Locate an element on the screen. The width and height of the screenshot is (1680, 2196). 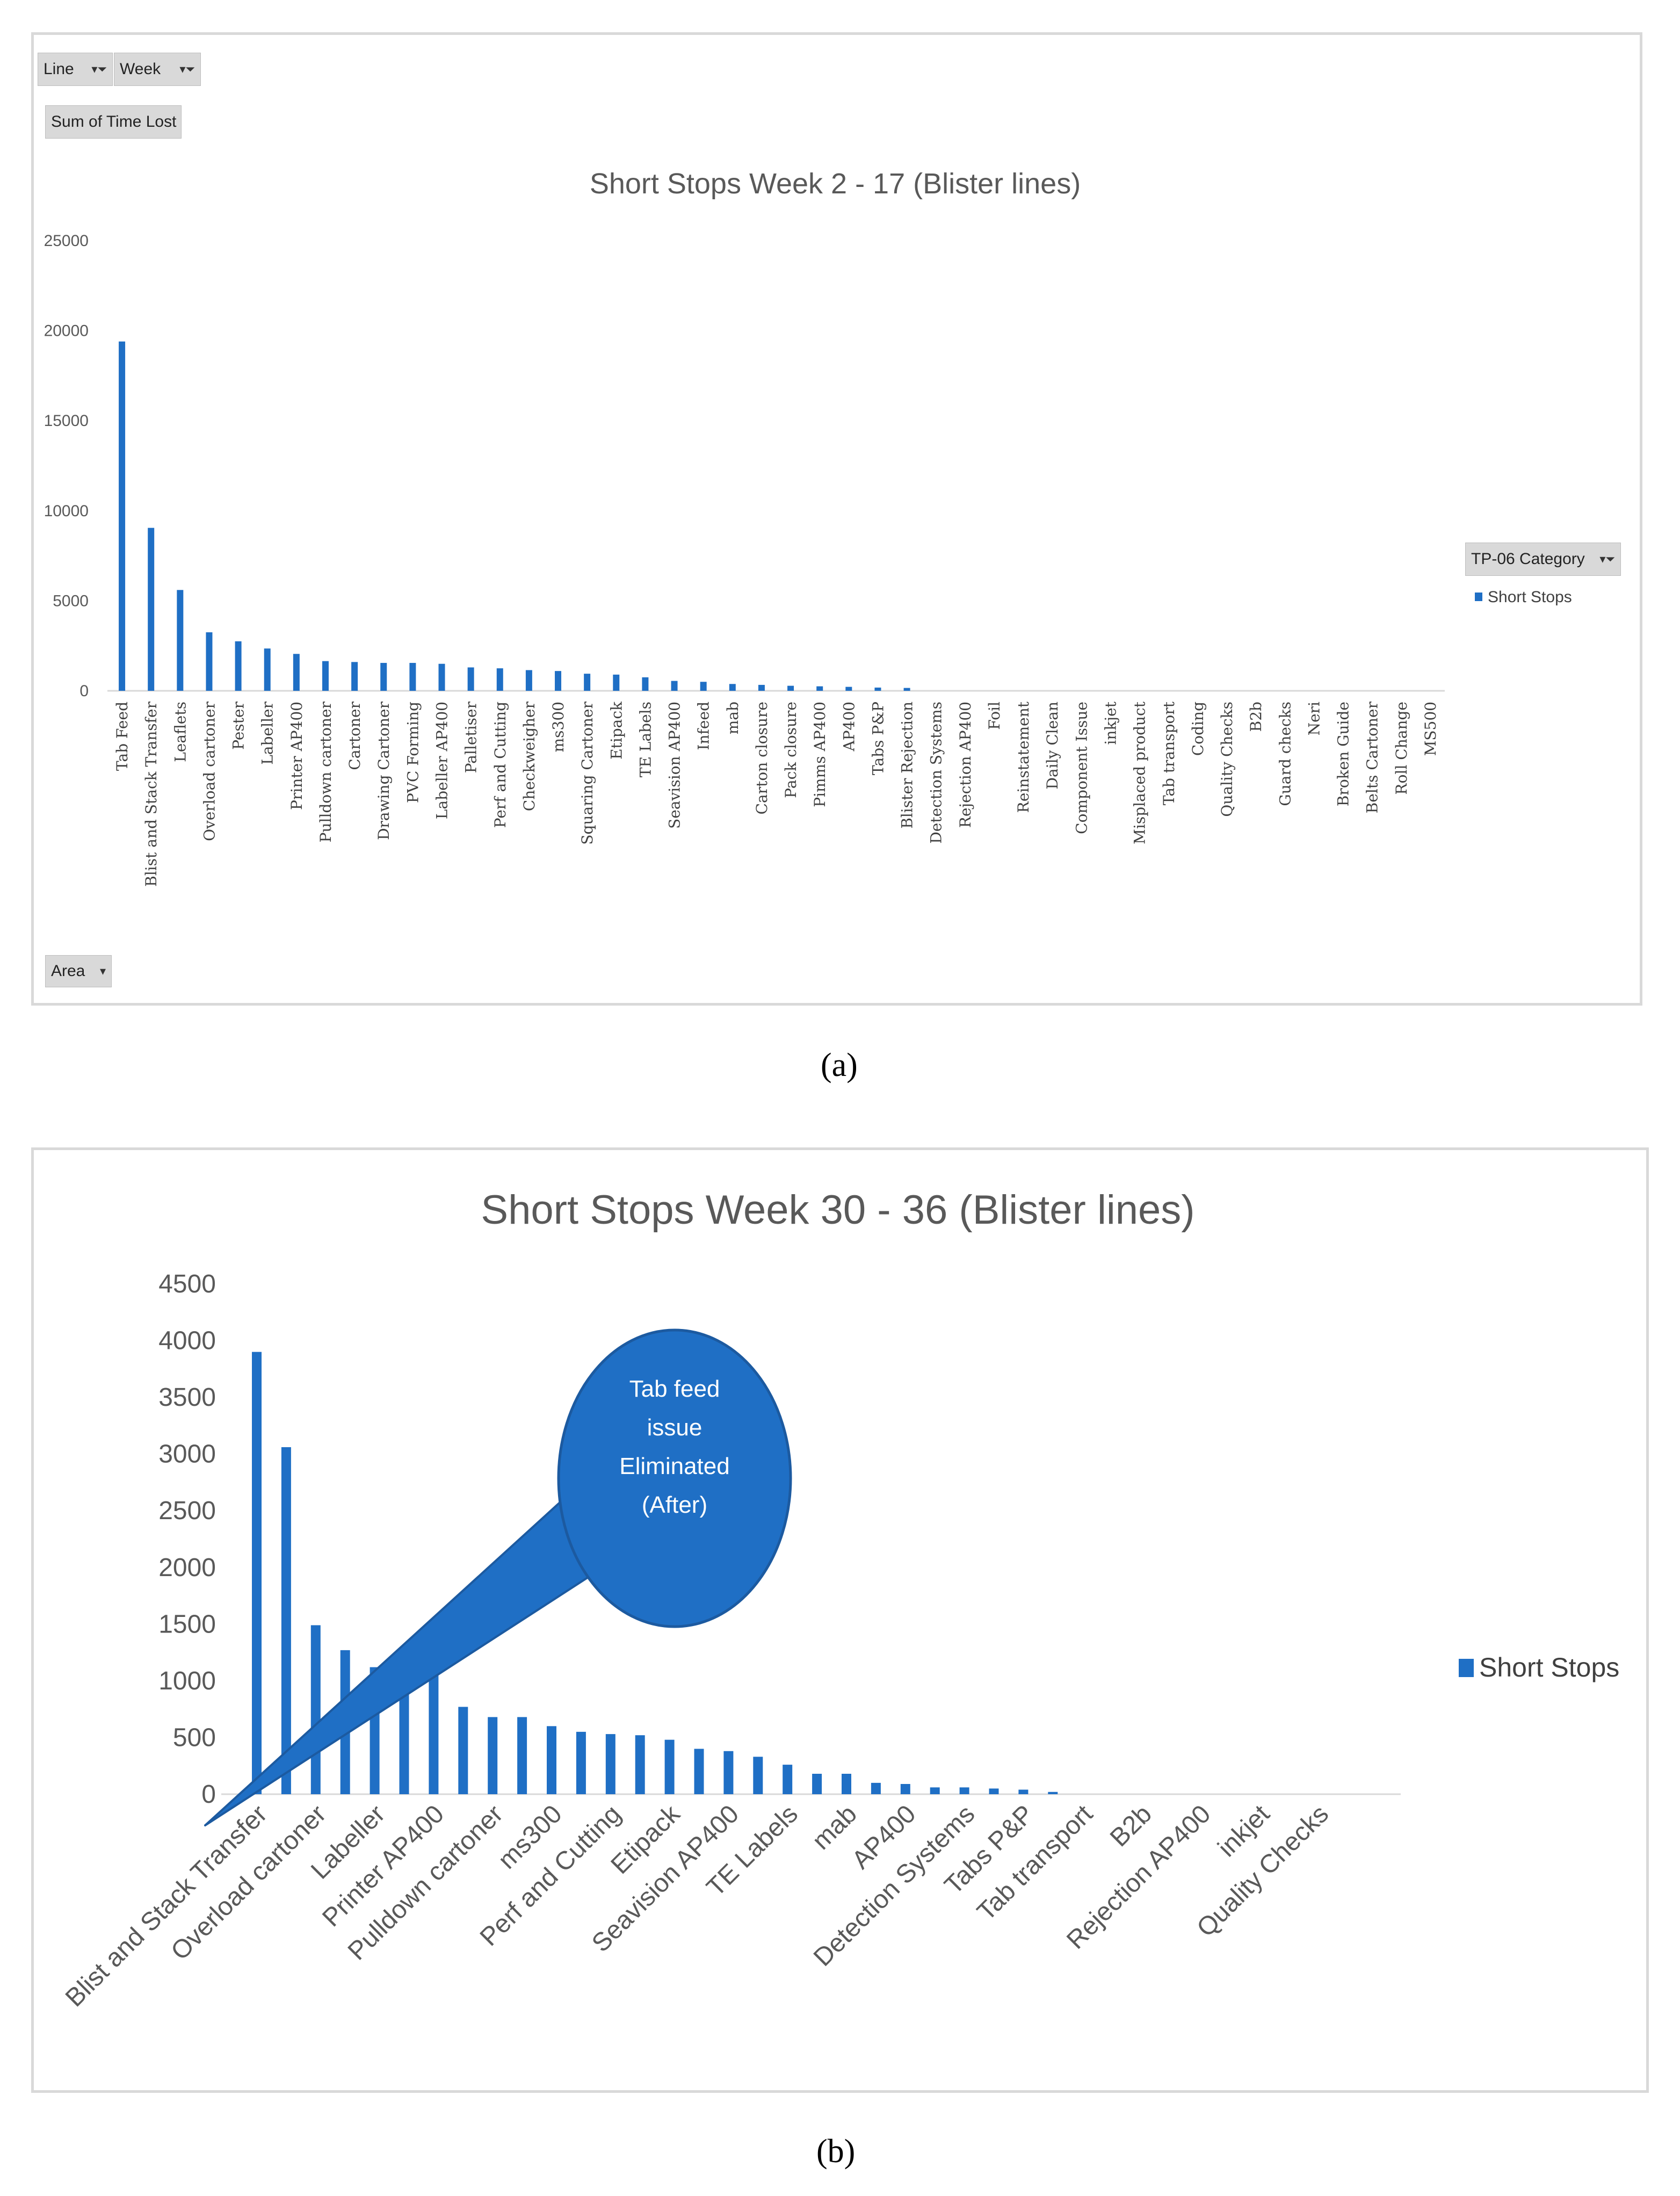
chart-a-ytick: 20000 is located at coordinates (66, 331).